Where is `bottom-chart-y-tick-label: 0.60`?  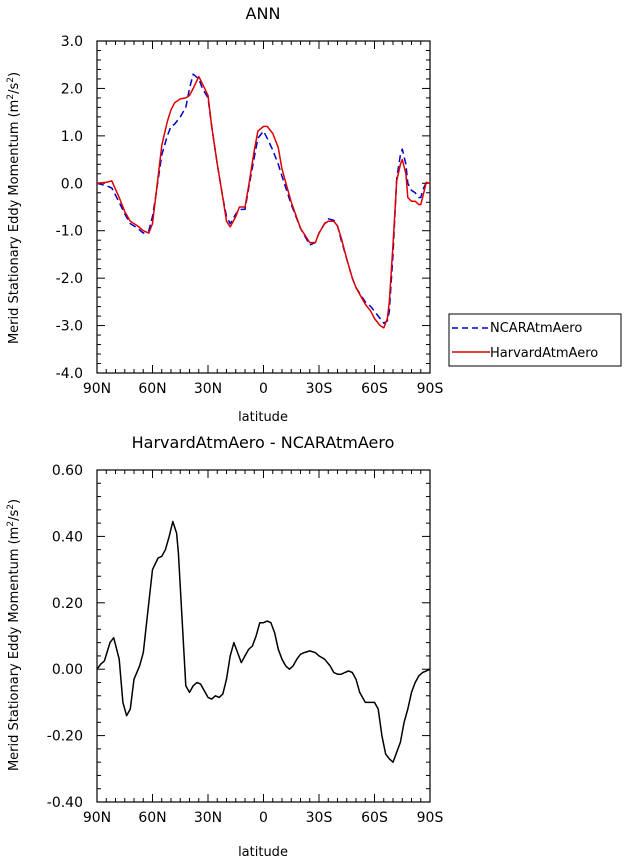 bottom-chart-y-tick-label: 0.60 is located at coordinates (67, 471).